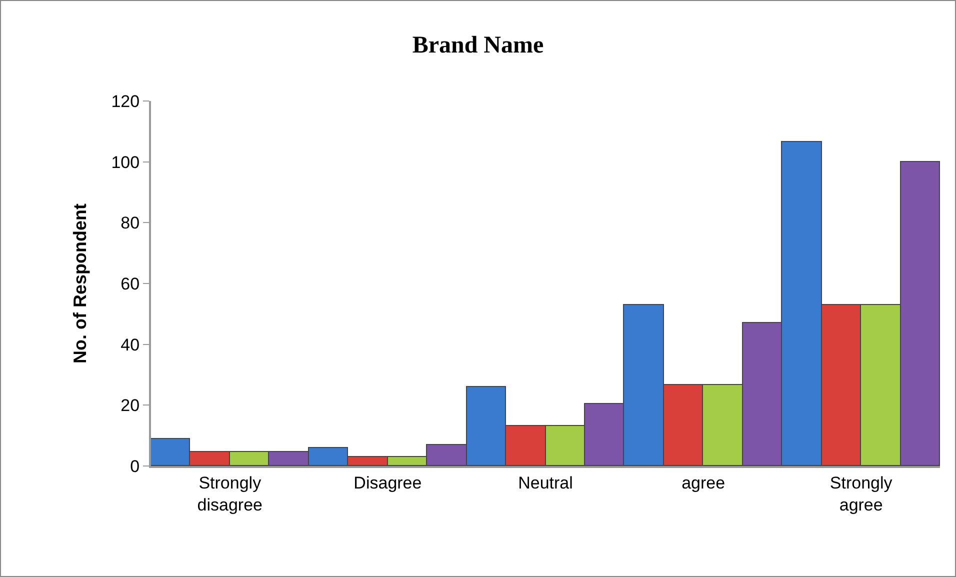 The width and height of the screenshot is (956, 577). Describe the element at coordinates (125, 101) in the screenshot. I see `y-tick-label: 120` at that location.